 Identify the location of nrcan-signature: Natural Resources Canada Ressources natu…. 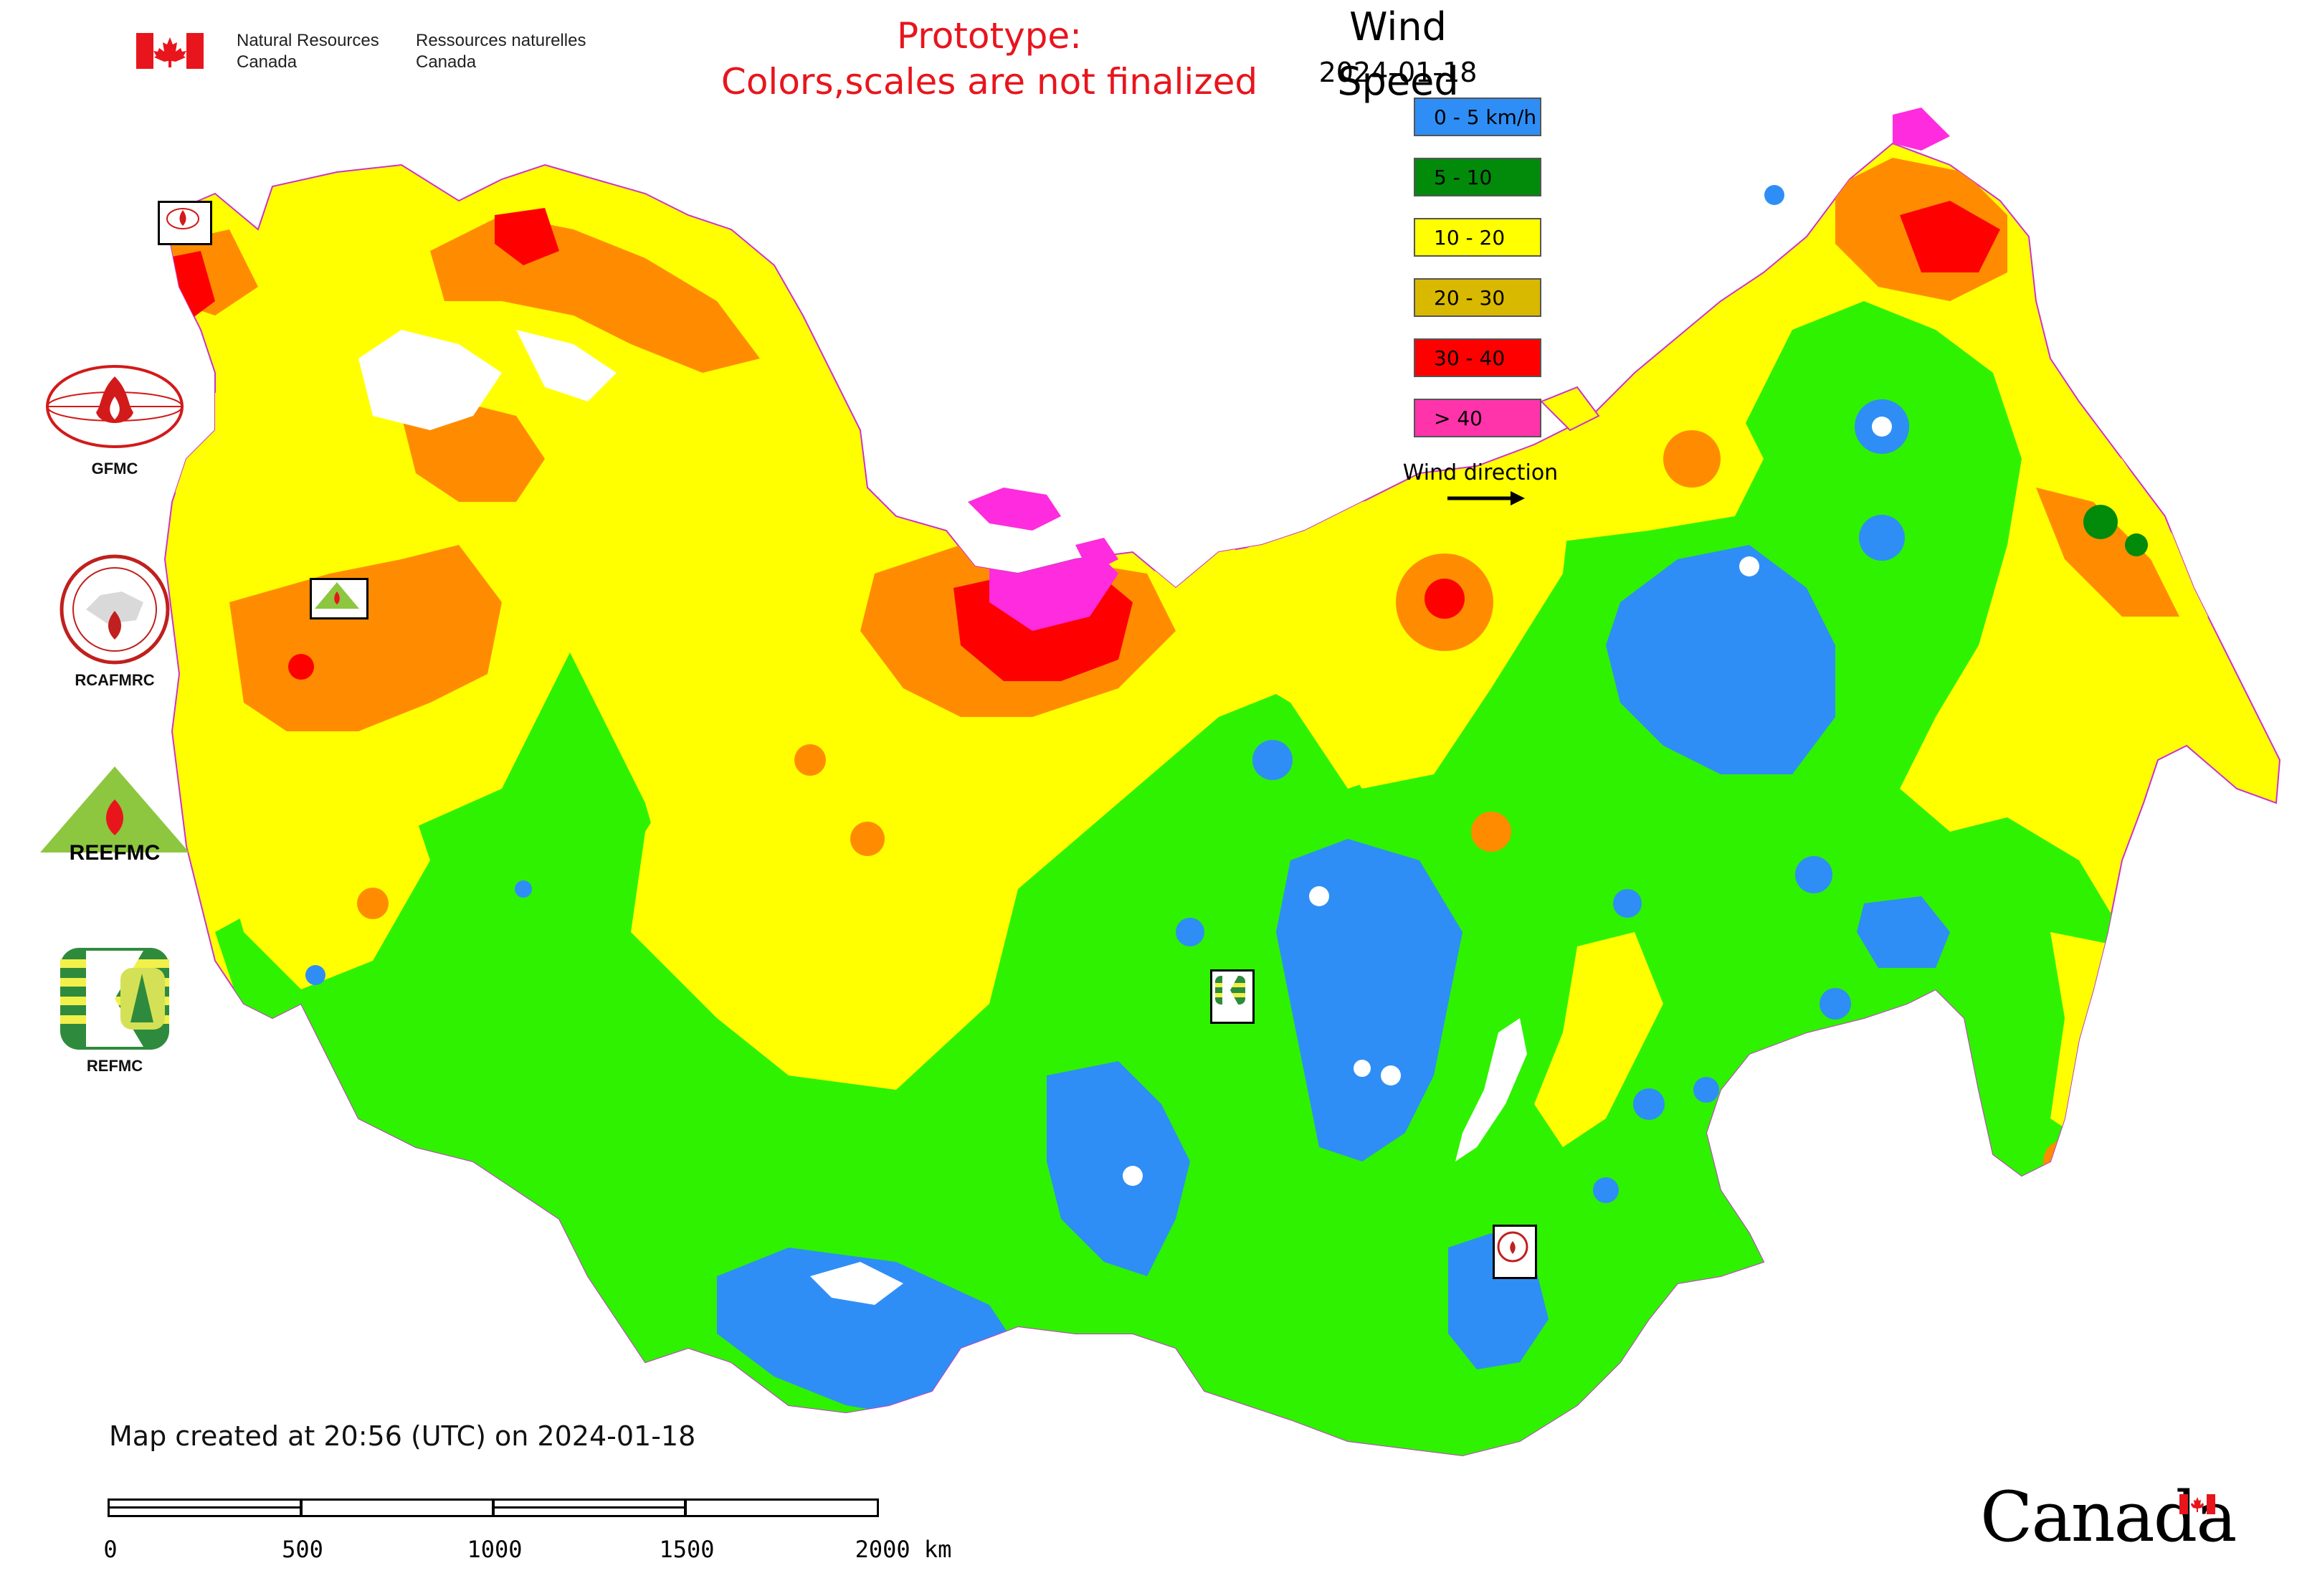
(372, 52).